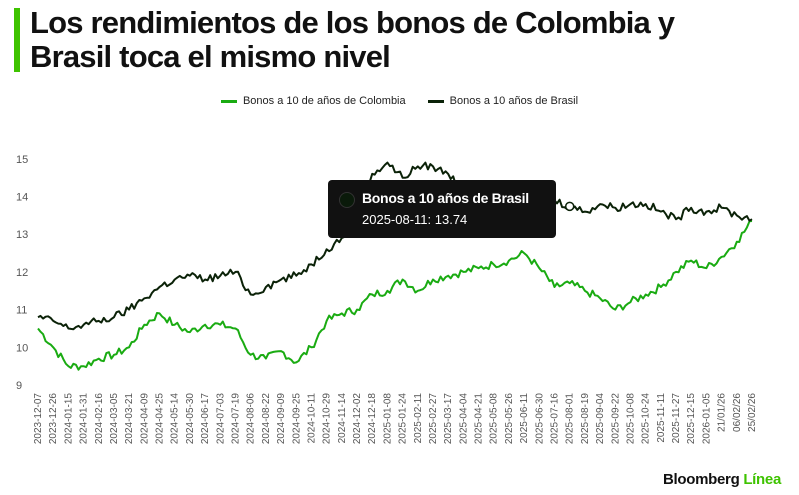 The width and height of the screenshot is (799, 495). I want to click on x-tick-label: 2025-01-08, so click(387, 419).